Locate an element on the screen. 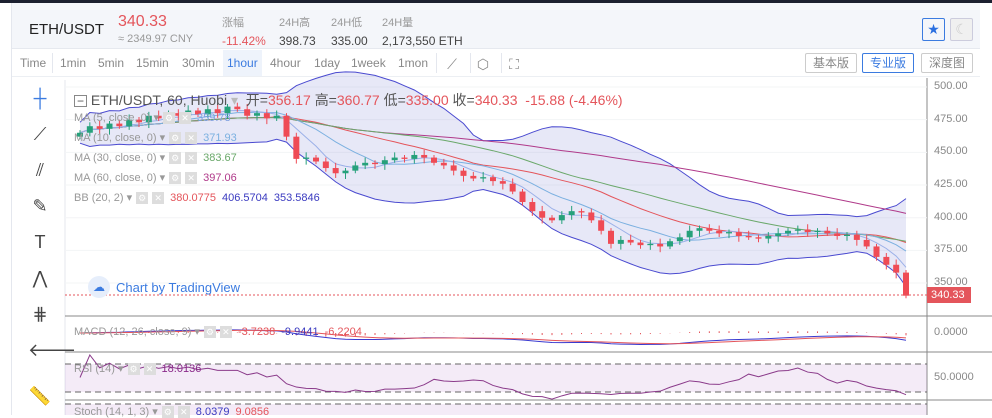 The height and width of the screenshot is (418, 992). chart-type-icon: ⟋ is located at coordinates (452, 64).